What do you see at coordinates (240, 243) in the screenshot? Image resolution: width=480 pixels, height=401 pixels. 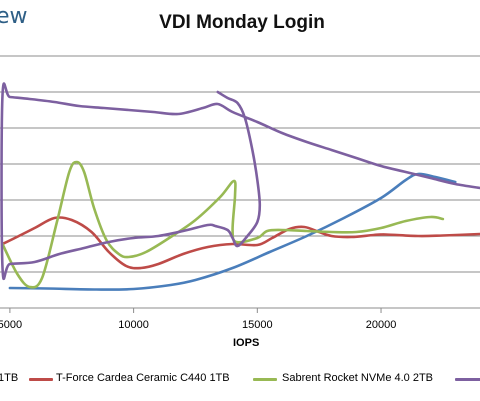 I see `series-line-red` at bounding box center [240, 243].